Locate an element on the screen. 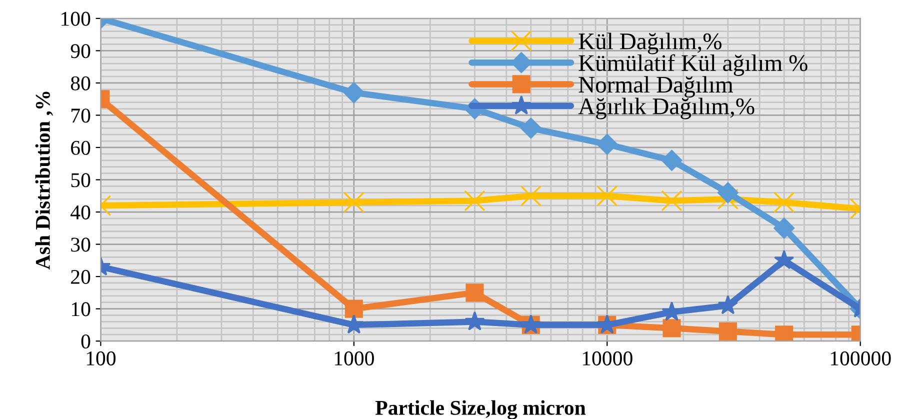 The image size is (899, 419). x-tick-label: 100000 is located at coordinates (860, 358).